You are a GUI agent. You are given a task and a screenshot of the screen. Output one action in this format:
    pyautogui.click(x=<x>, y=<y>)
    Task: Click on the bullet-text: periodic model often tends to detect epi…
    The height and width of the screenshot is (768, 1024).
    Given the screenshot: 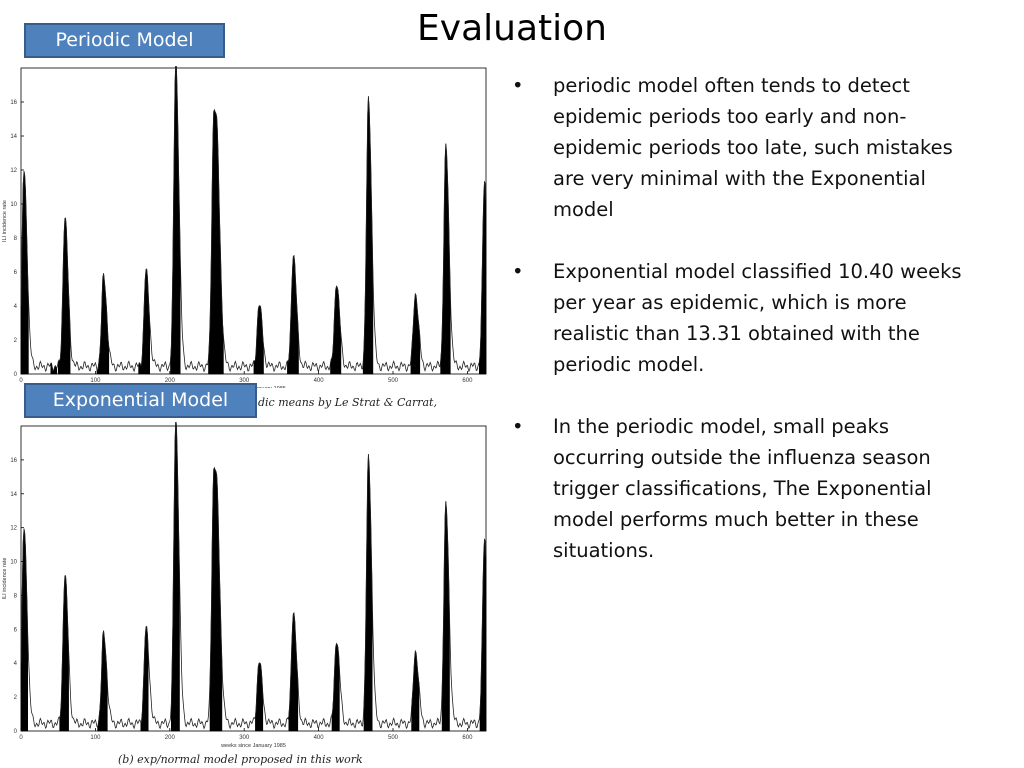 What is the action you would take?
    pyautogui.click(x=753, y=147)
    